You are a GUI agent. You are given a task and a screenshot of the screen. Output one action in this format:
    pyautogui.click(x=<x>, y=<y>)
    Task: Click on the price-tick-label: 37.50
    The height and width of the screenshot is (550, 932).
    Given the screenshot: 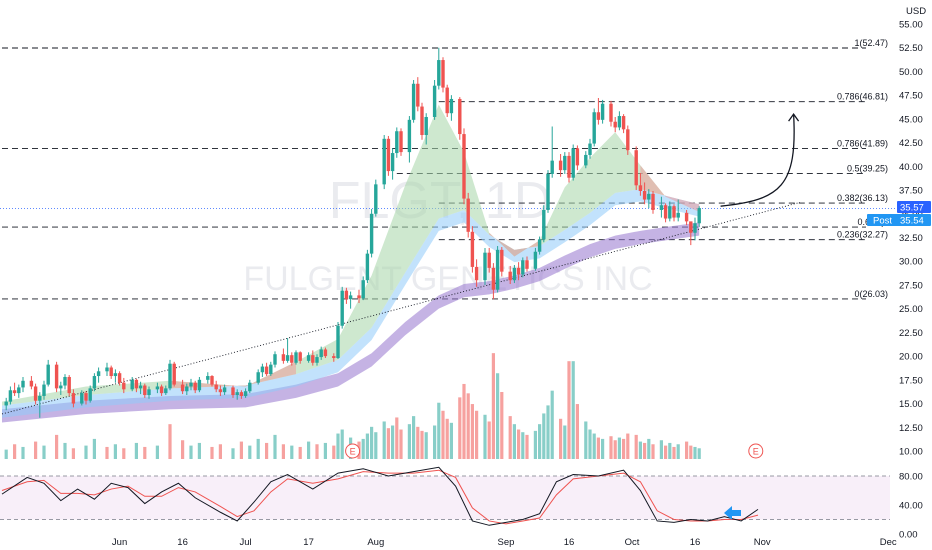 What is the action you would take?
    pyautogui.click(x=911, y=191)
    